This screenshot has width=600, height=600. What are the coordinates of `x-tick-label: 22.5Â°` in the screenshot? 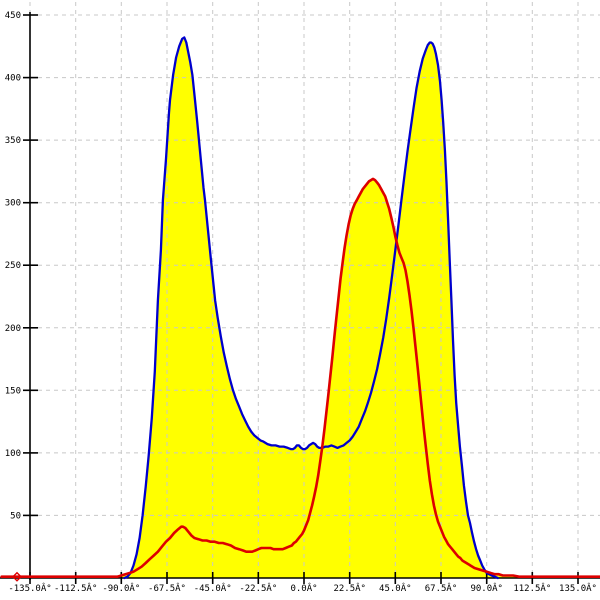 It's located at (349, 588).